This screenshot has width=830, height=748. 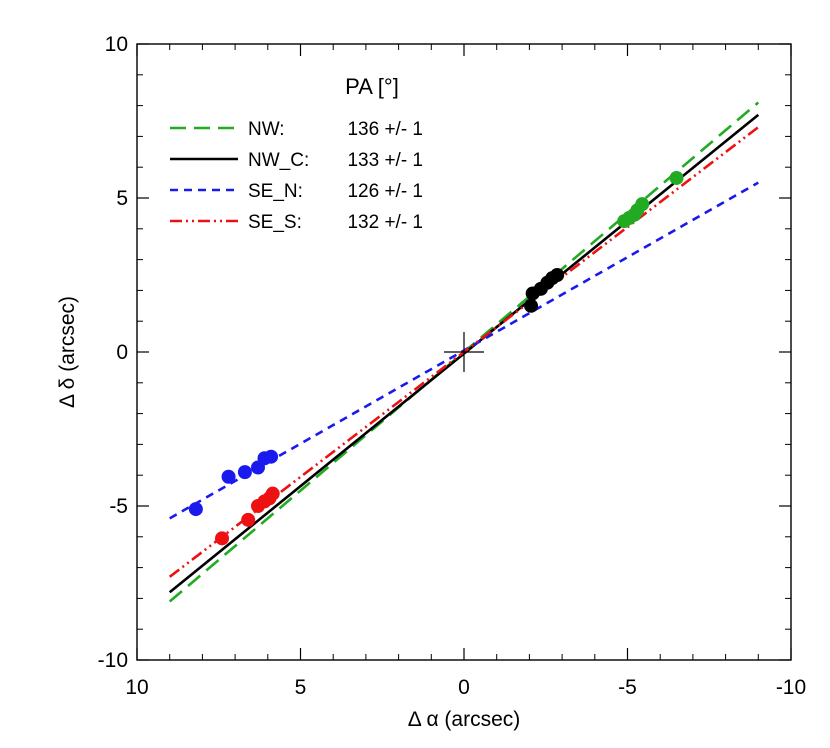 What do you see at coordinates (385, 222) in the screenshot?
I see `legend-value: 132 +/- 1` at bounding box center [385, 222].